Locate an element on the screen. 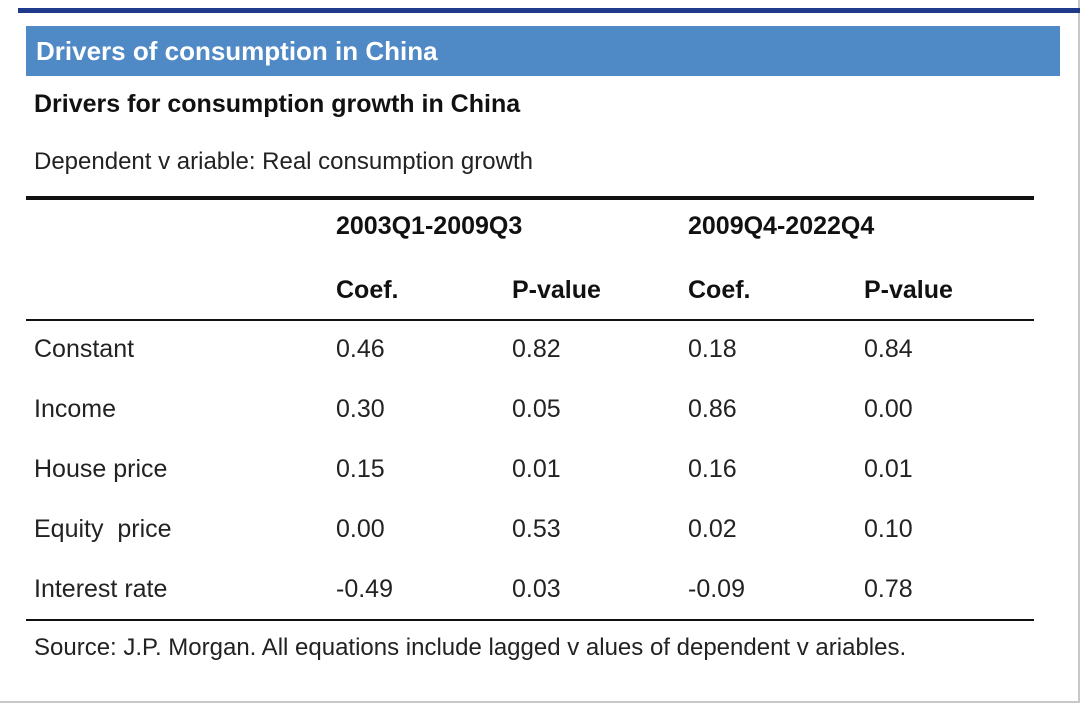 This screenshot has height=703, width=1080. table-cell: 0.10 is located at coordinates (888, 529).